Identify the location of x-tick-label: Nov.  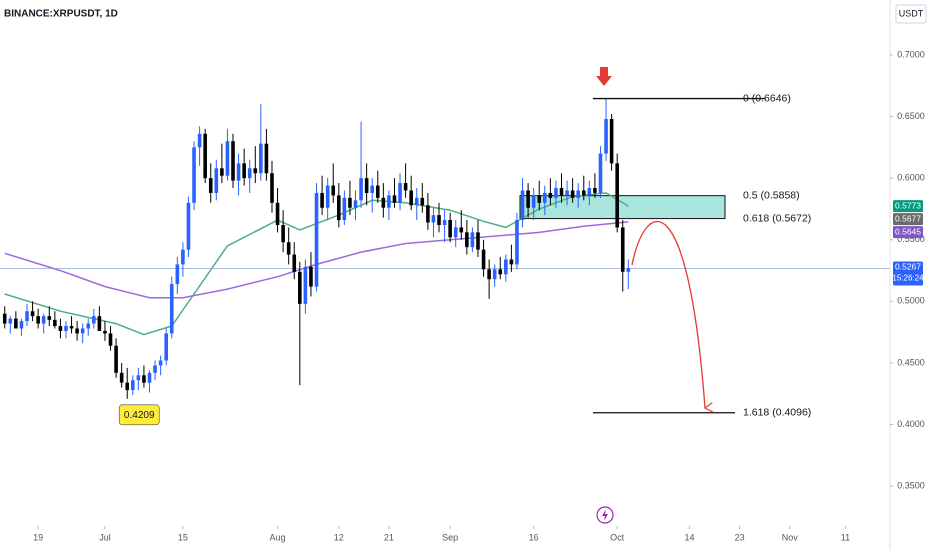
(790, 537).